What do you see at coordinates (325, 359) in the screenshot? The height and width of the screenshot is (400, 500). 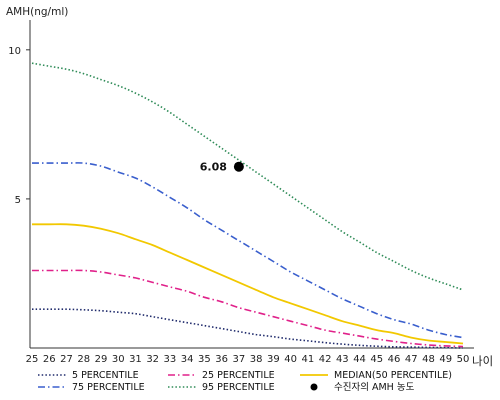 I see `x-tick-label: 42` at bounding box center [325, 359].